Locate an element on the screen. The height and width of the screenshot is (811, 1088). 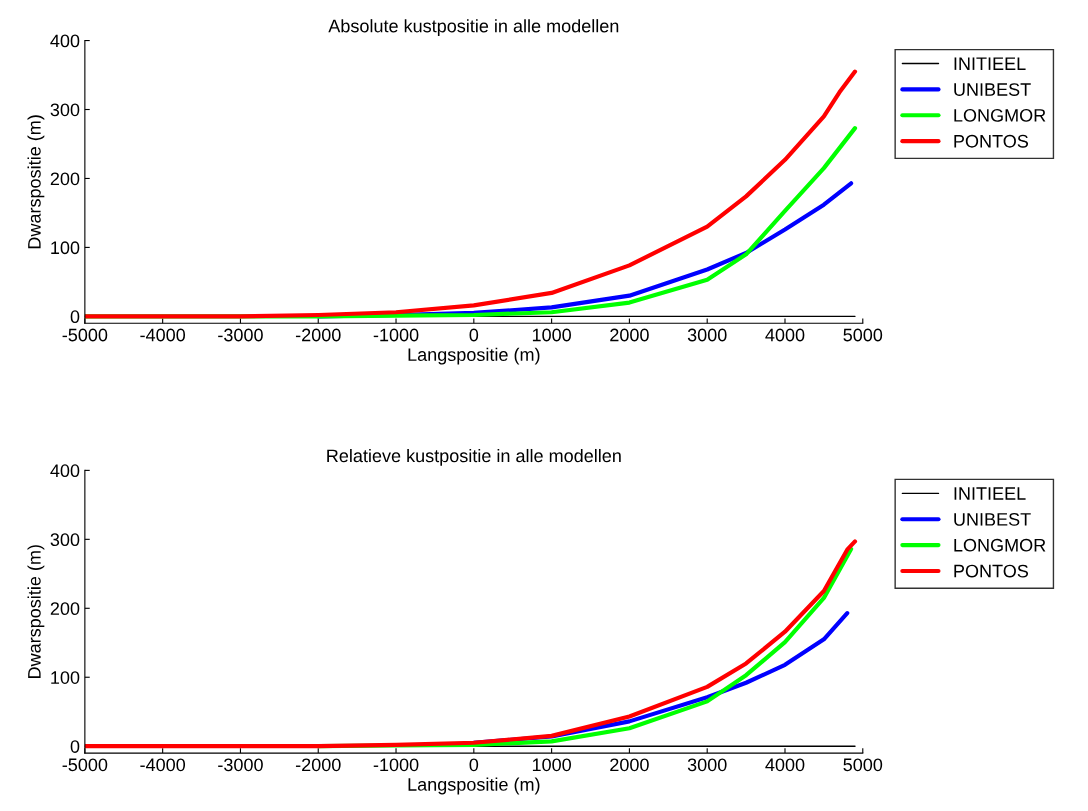
chart-title: Absolute kustpositie in alle modellen is located at coordinates (473, 27).